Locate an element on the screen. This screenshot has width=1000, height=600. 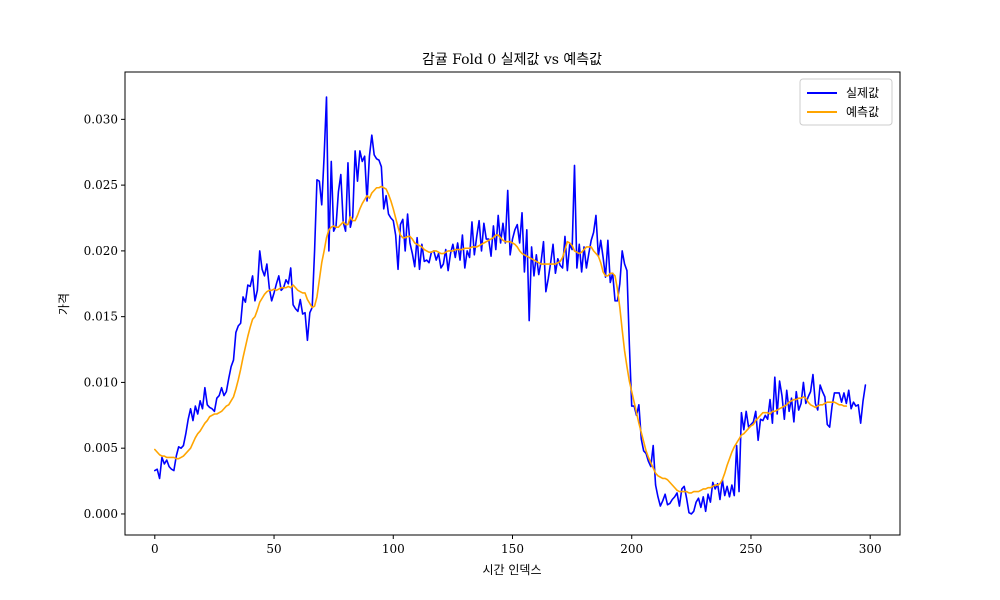
legend-label-predicted: 예측값 is located at coordinates (862, 112).